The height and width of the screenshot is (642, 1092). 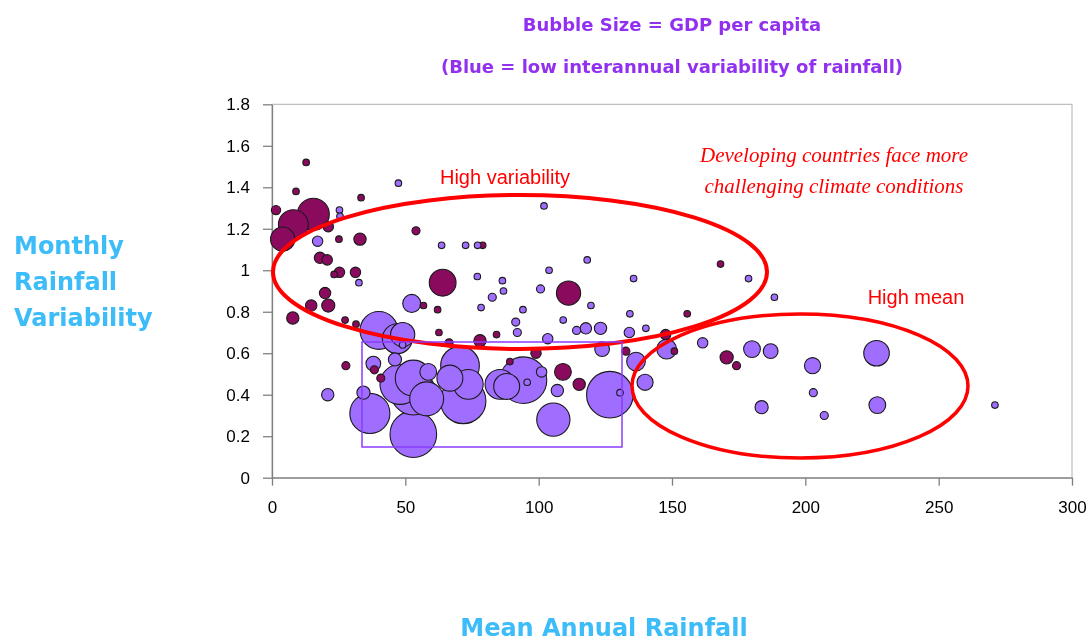 I want to click on y-tick-label: 0.8, so click(x=238, y=312).